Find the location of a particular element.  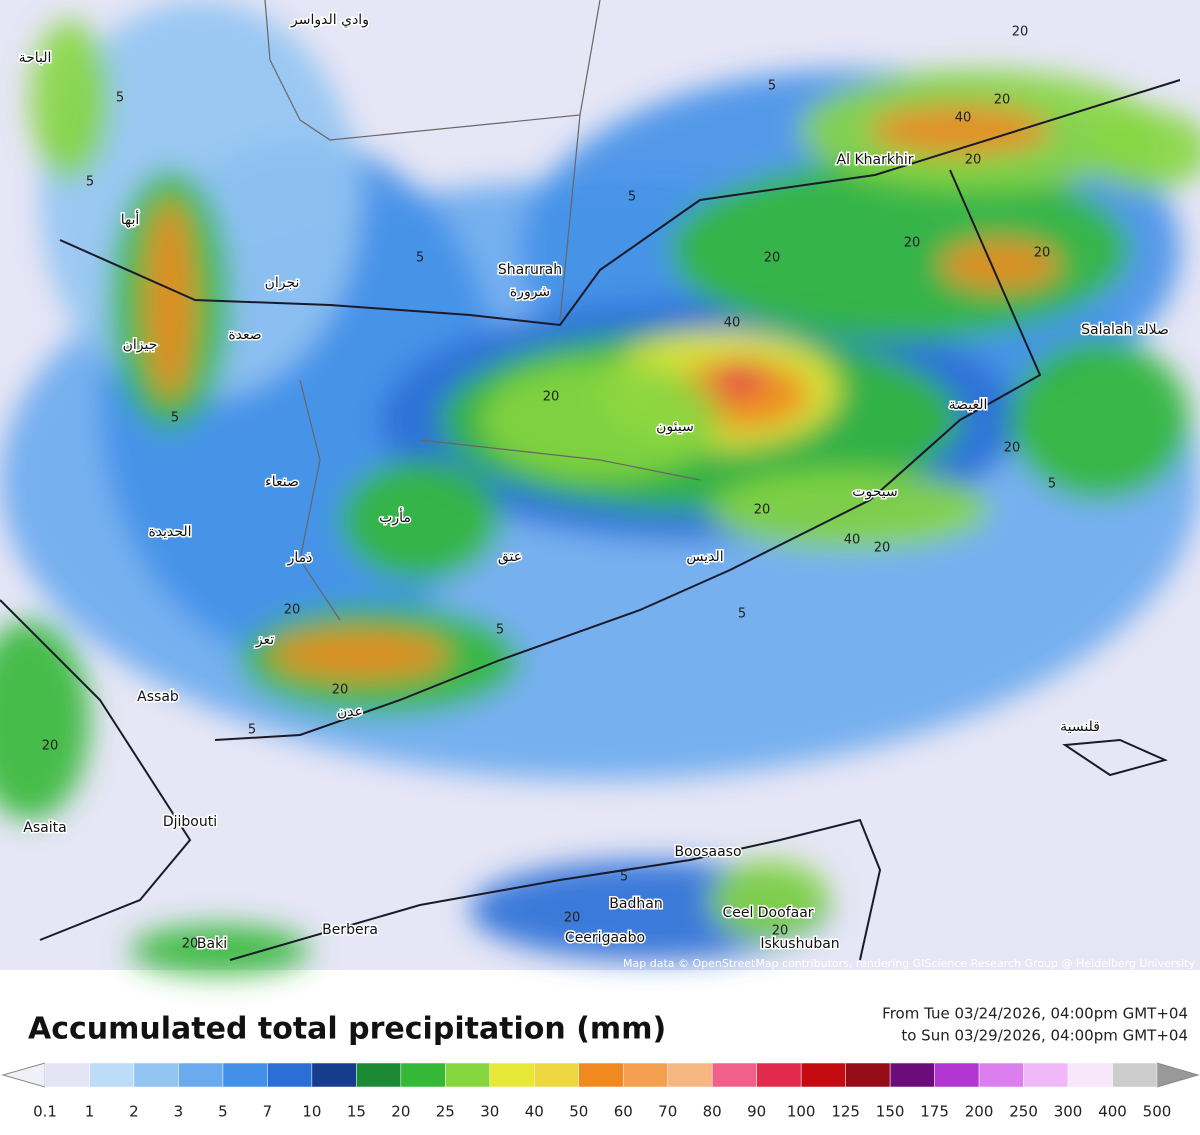

place-label: تعز is located at coordinates (264, 640).